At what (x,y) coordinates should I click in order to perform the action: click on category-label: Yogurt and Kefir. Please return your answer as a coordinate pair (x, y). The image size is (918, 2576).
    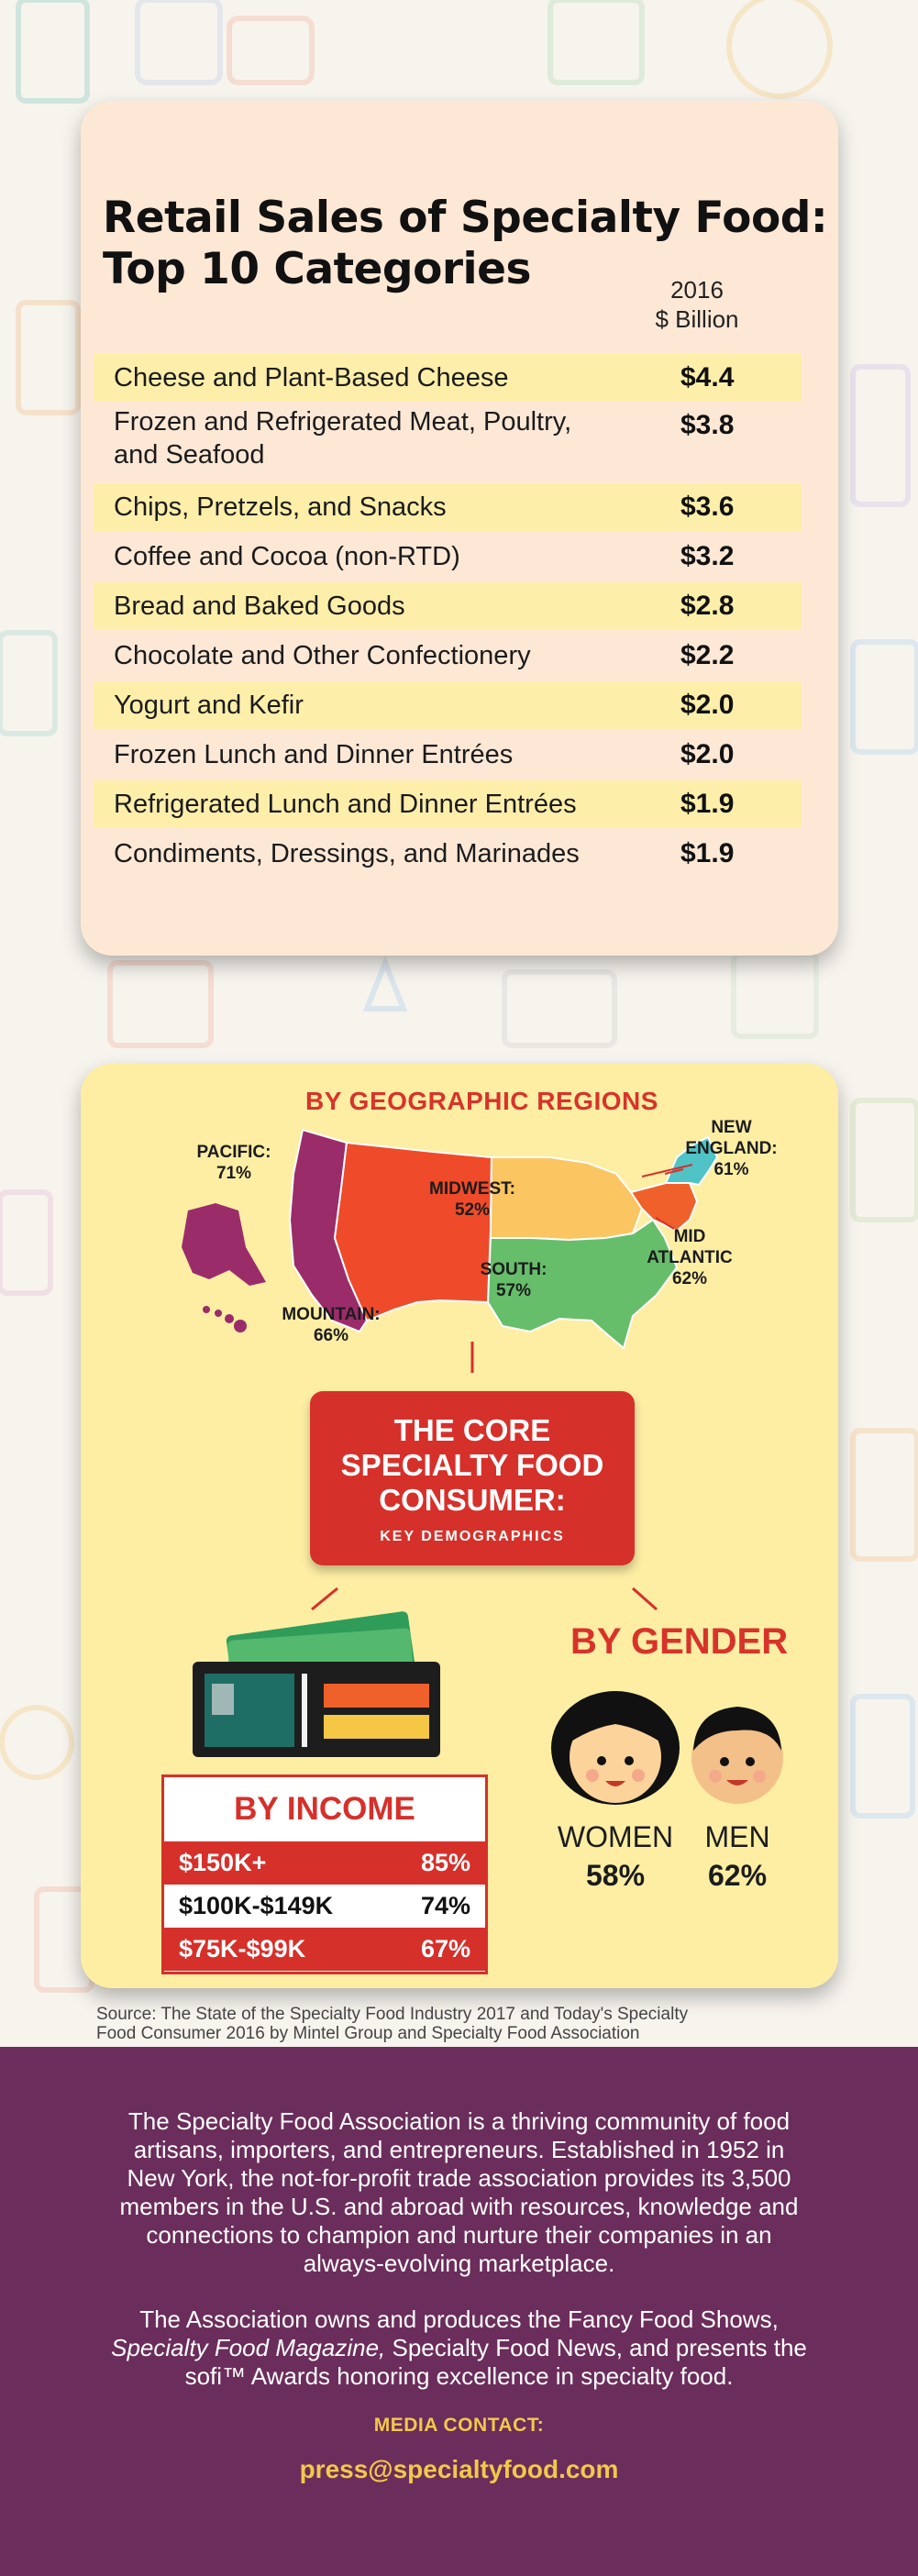
    Looking at the image, I should click on (209, 705).